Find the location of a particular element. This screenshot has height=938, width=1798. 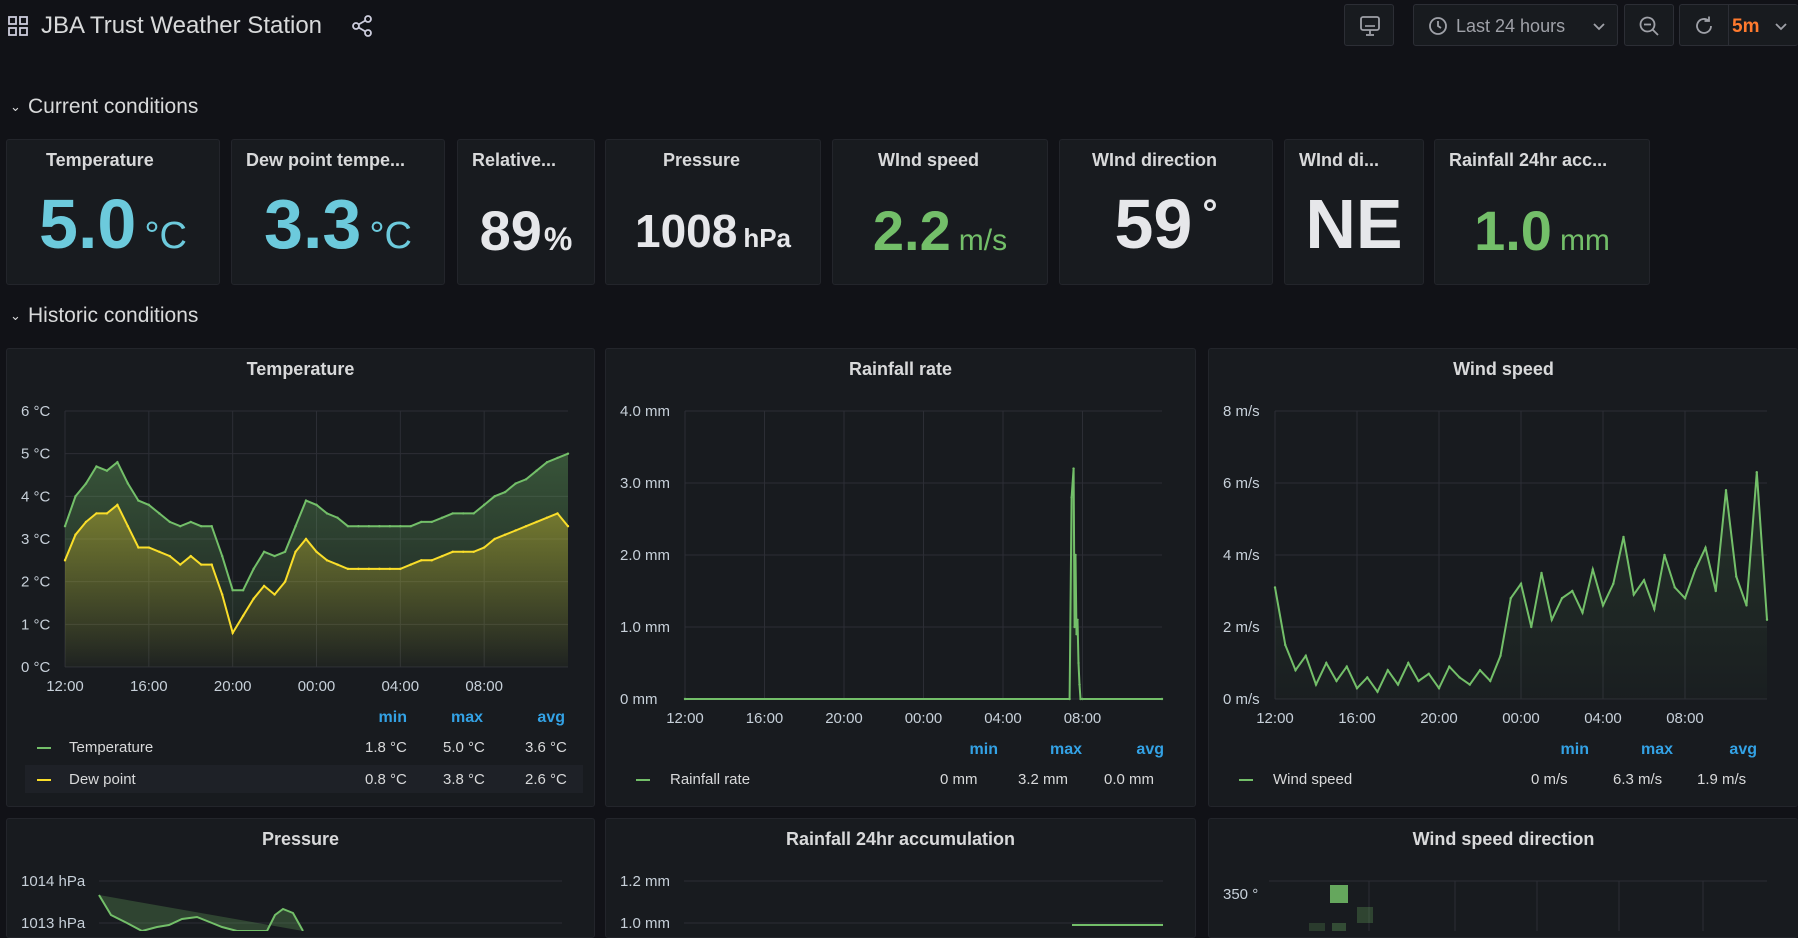

zoom-out-button is located at coordinates (1649, 25).